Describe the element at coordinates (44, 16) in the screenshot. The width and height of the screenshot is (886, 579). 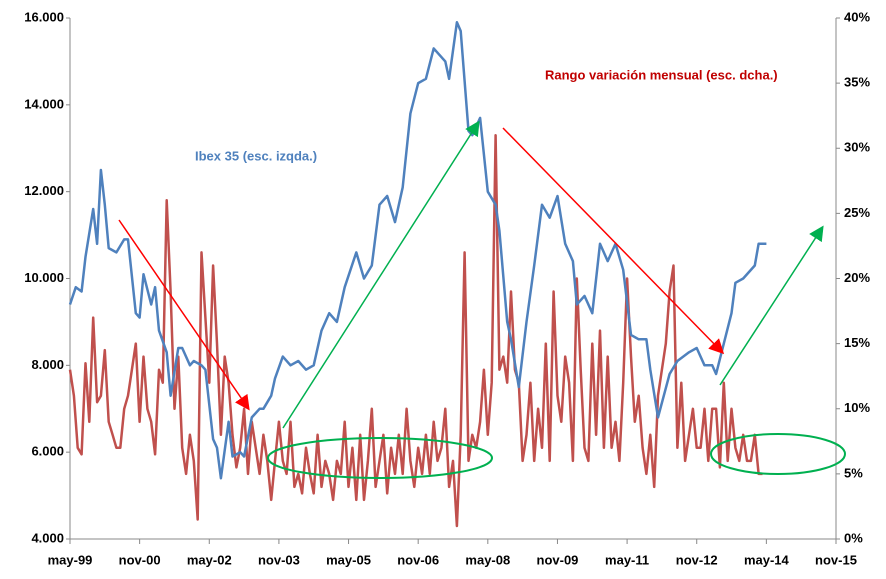
I see `y-tick-label: 16.000` at that location.